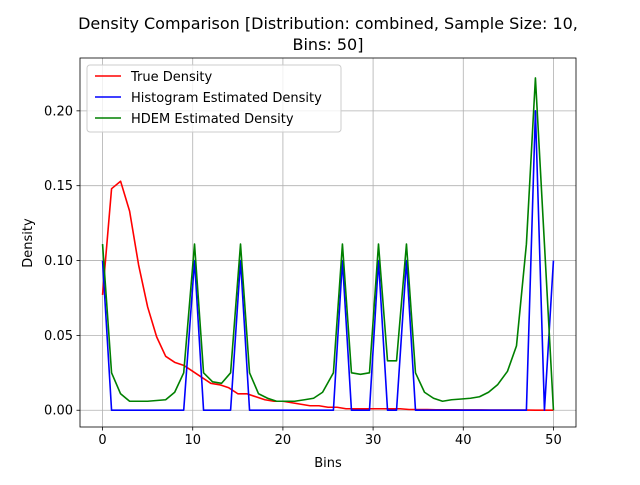 The height and width of the screenshot is (485, 640). Describe the element at coordinates (328, 44) in the screenshot. I see `chart-title-line-2: Bins: 50]` at that location.